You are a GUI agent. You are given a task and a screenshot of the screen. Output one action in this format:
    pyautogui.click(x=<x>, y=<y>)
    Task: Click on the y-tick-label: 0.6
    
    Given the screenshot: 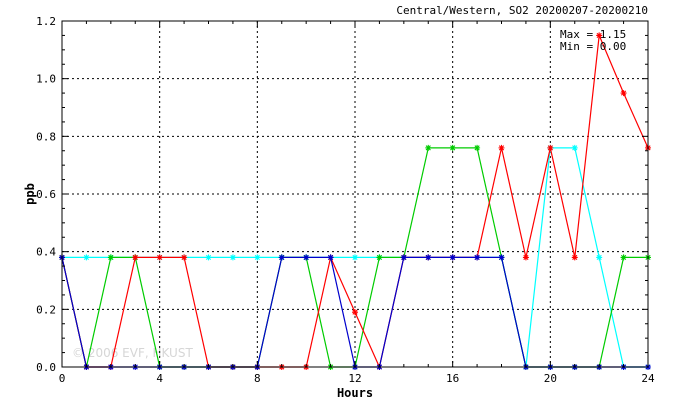 What is the action you would take?
    pyautogui.click(x=46, y=194)
    